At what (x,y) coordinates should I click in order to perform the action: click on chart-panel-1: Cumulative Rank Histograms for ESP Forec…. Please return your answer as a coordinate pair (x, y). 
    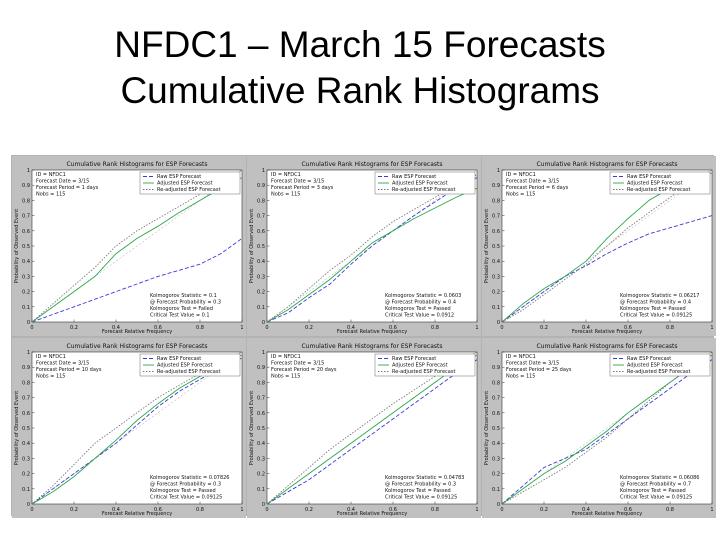
    Looking at the image, I should click on (129, 246).